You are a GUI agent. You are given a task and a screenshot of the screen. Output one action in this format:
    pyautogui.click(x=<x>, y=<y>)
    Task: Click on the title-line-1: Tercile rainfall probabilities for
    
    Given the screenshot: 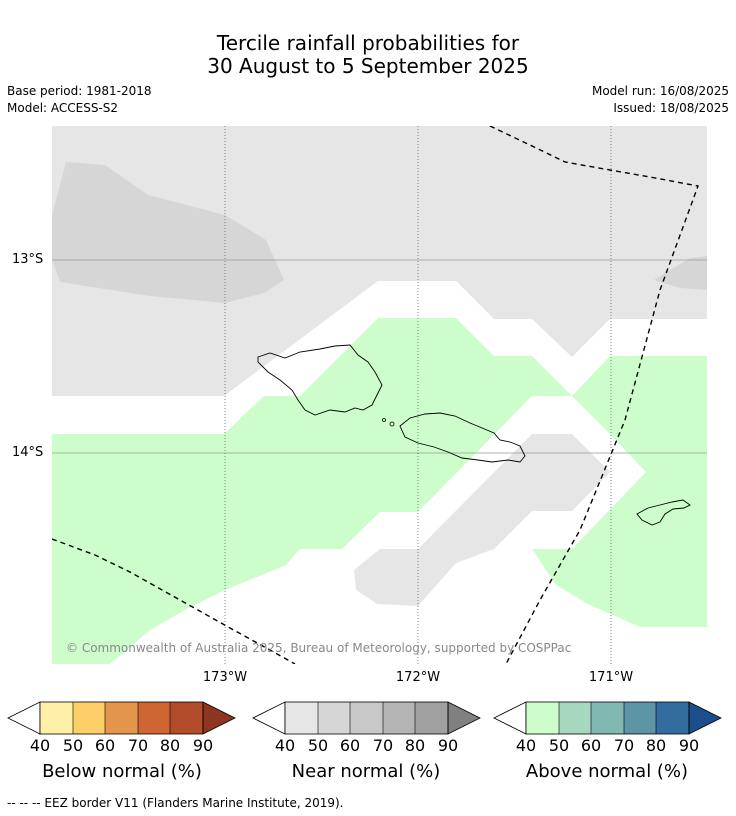 What is the action you would take?
    pyautogui.click(x=368, y=43)
    